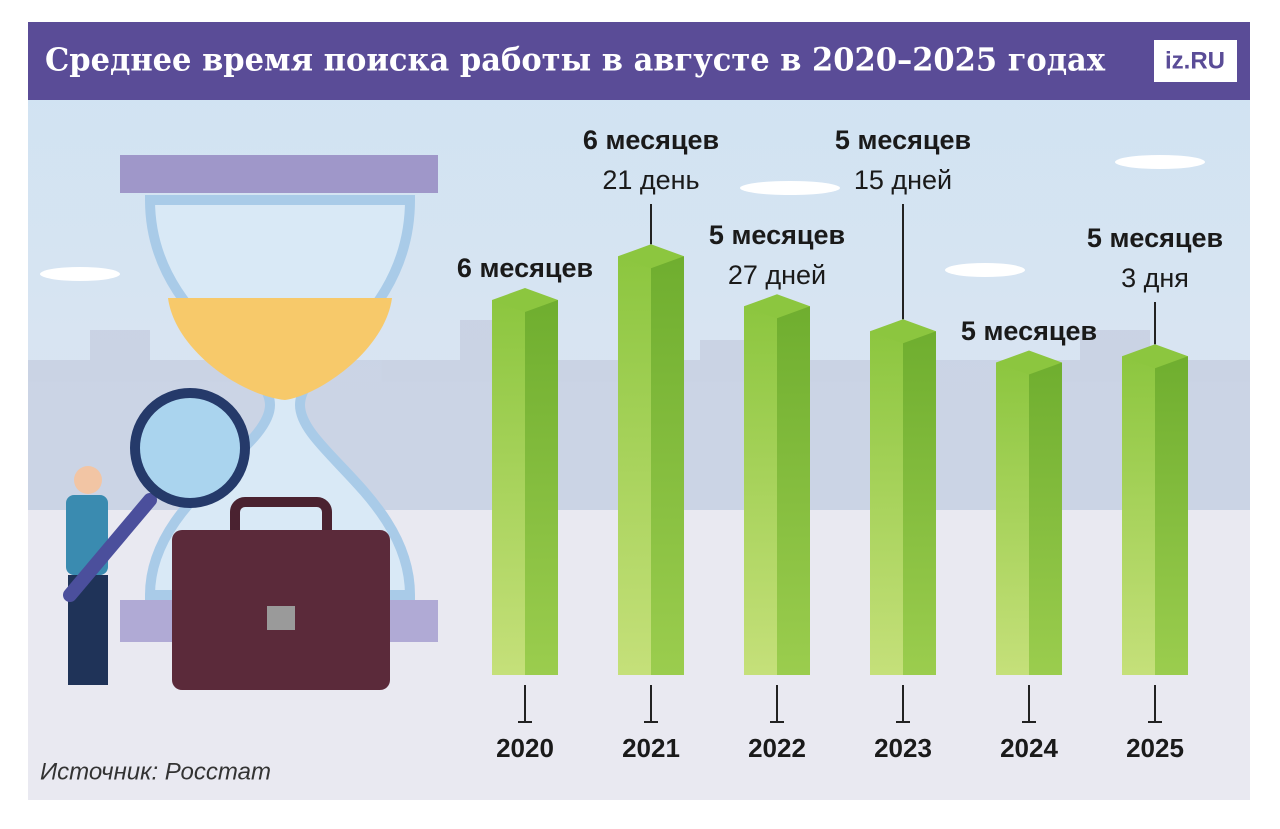 The image size is (1280, 829). I want to click on logo-box, so click(1195, 61).